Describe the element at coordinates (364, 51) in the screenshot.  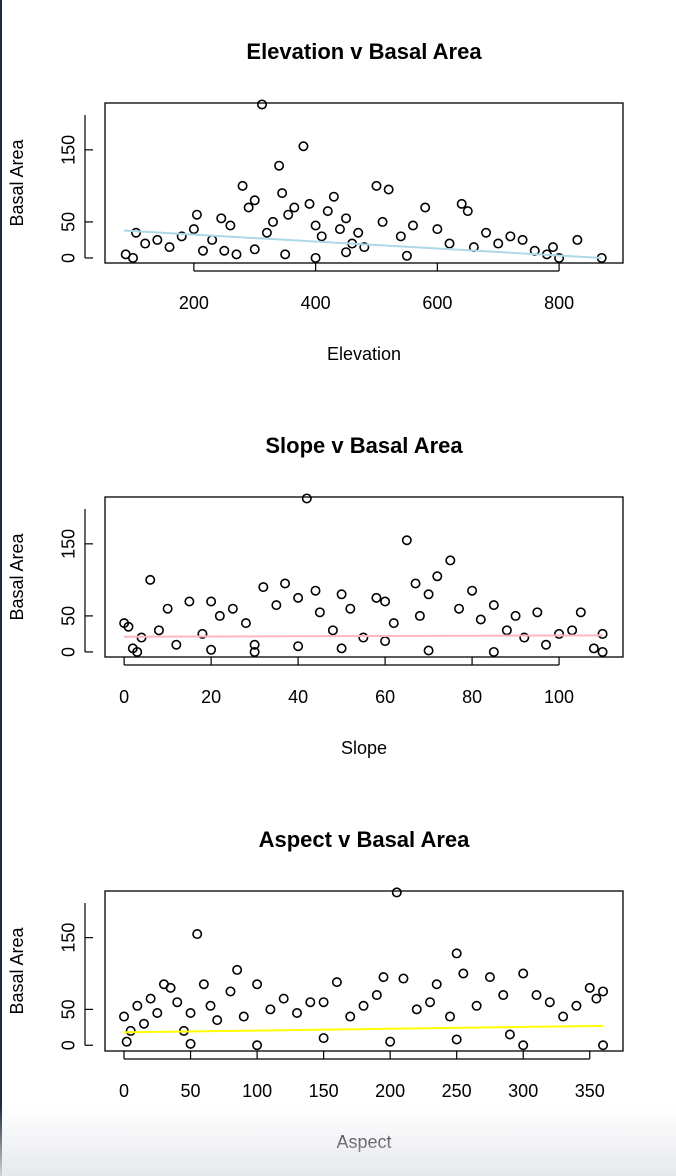
I see `chart-title: Elevation v Basal Area` at that location.